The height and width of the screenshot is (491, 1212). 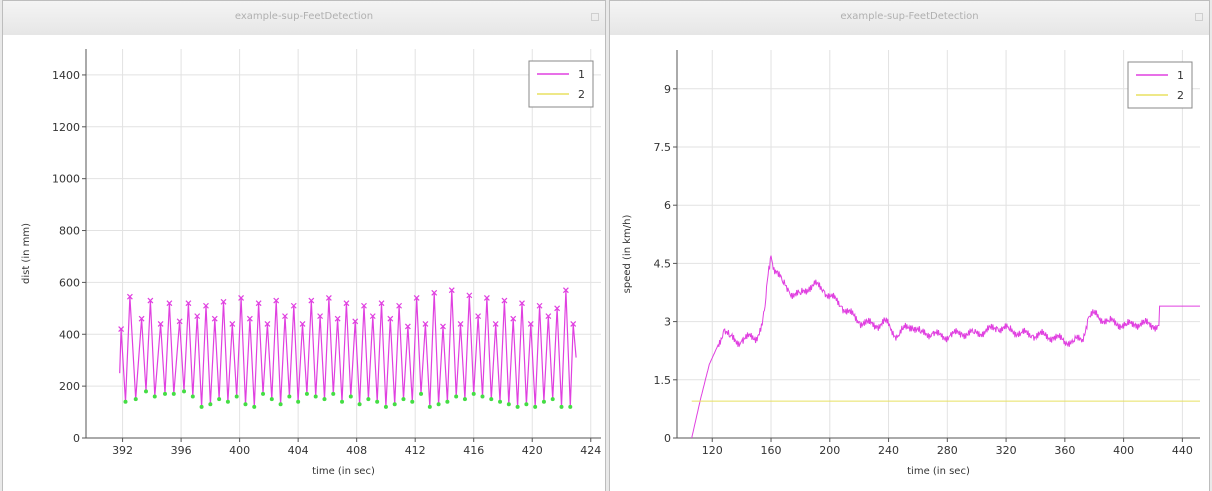 I want to click on y-axis-label: speed (in km/h), so click(x=627, y=254).